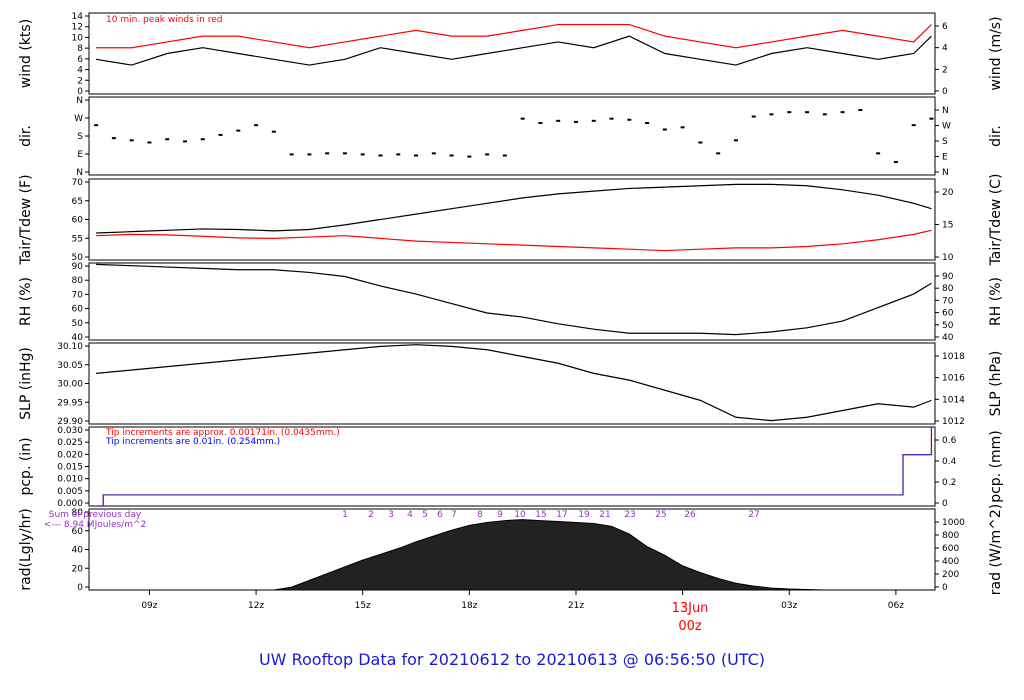 The height and width of the screenshot is (700, 1024). What do you see at coordinates (80, 60) in the screenshot?
I see `y-tick-label-left: 6` at bounding box center [80, 60].